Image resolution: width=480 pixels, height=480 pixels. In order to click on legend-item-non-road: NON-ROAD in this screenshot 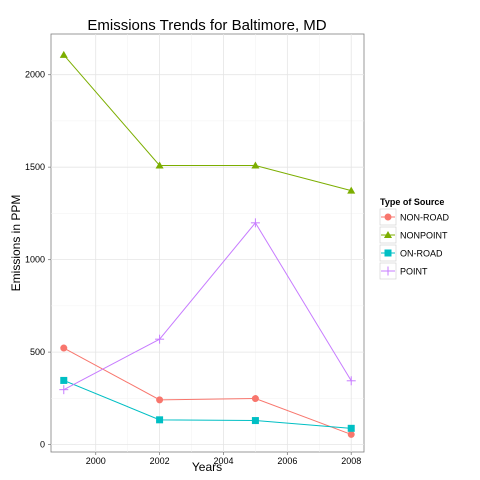, I will do `click(414, 217)`.